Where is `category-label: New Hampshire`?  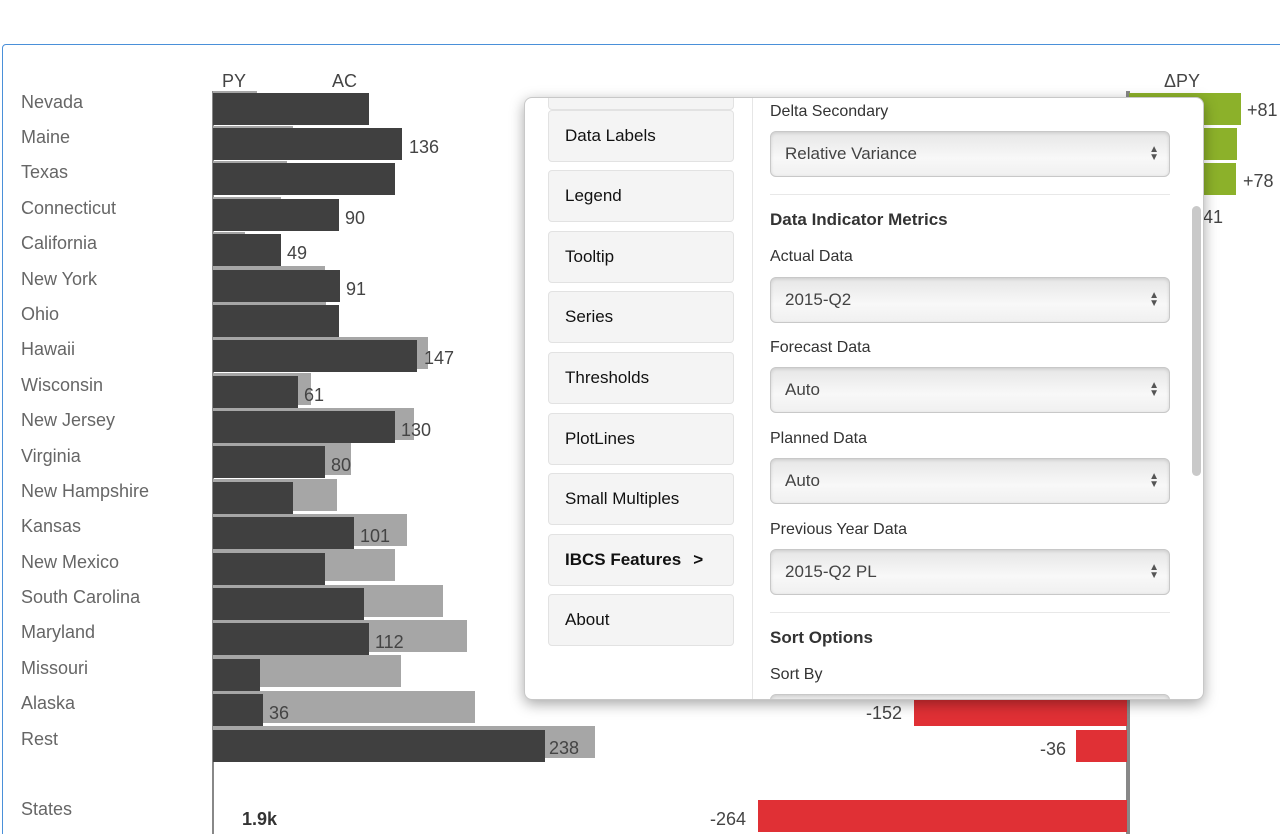
category-label: New Hampshire is located at coordinates (85, 491).